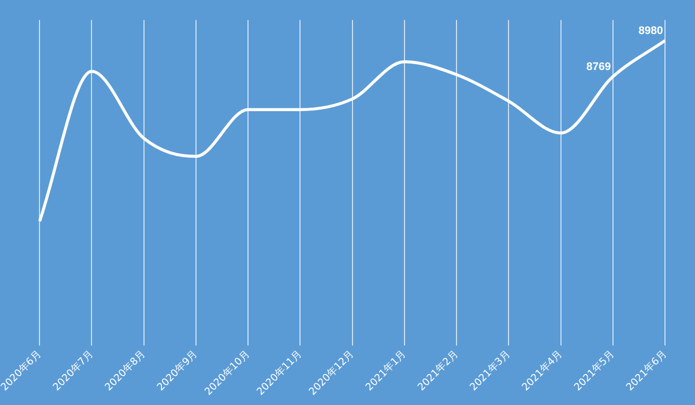 The width and height of the screenshot is (695, 405). Describe the element at coordinates (650, 31) in the screenshot. I see `data-label: 8980` at that location.